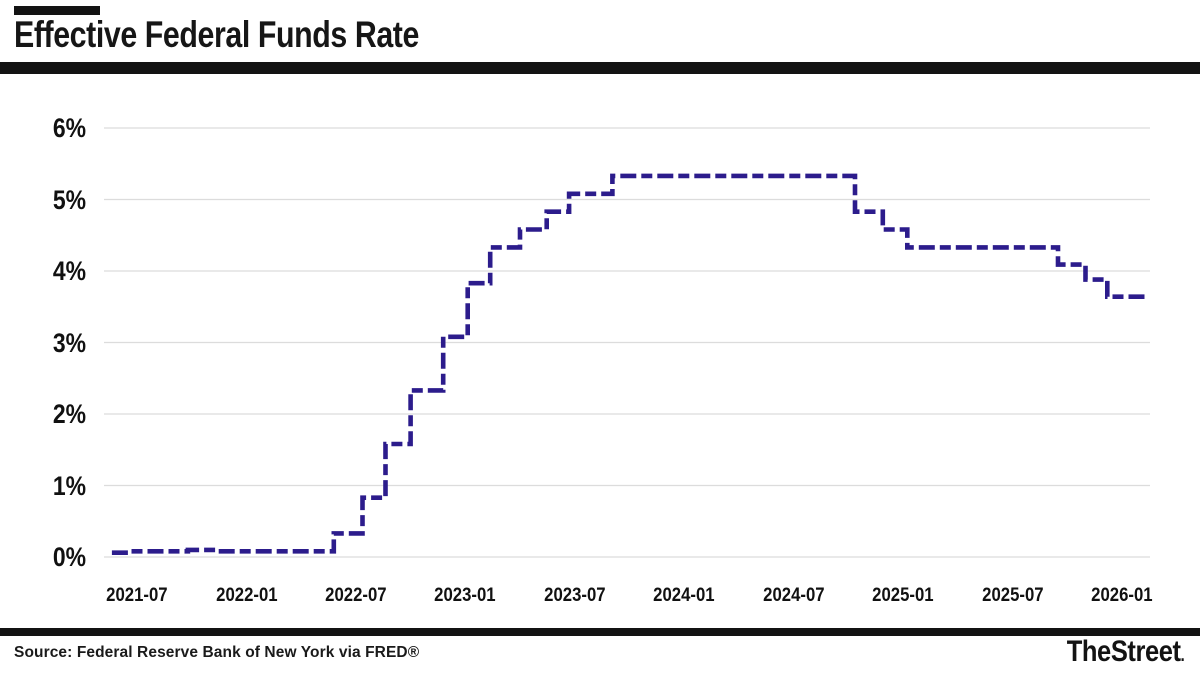 The width and height of the screenshot is (1200, 675). Describe the element at coordinates (69, 414) in the screenshot. I see `y-axis-tick-label: 2%` at that location.